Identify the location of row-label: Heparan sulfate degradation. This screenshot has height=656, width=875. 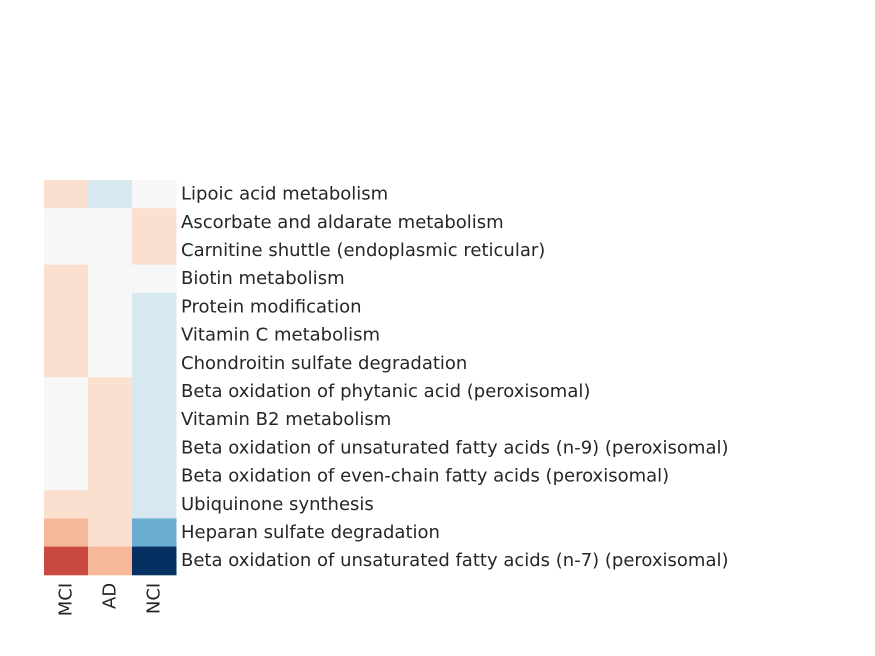
(310, 532).